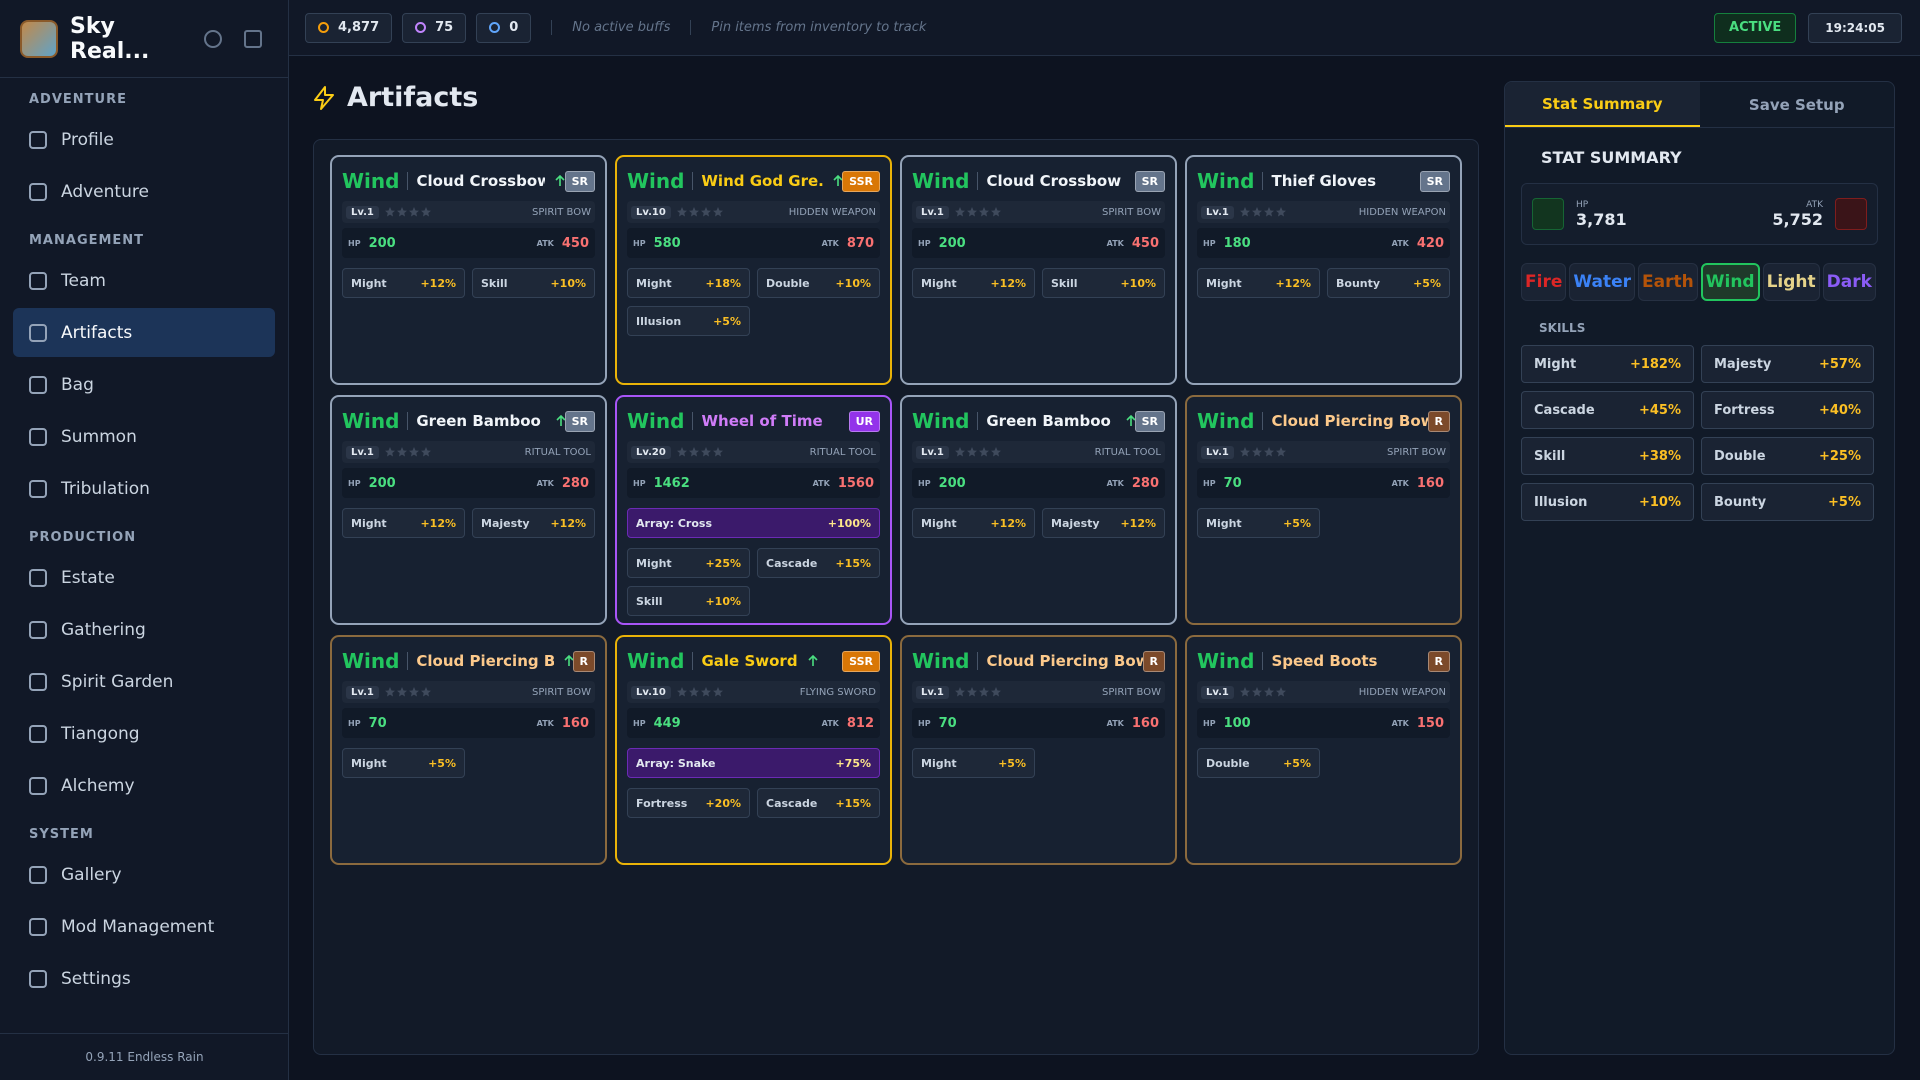  I want to click on skill: Double +25%, so click(1787, 456).